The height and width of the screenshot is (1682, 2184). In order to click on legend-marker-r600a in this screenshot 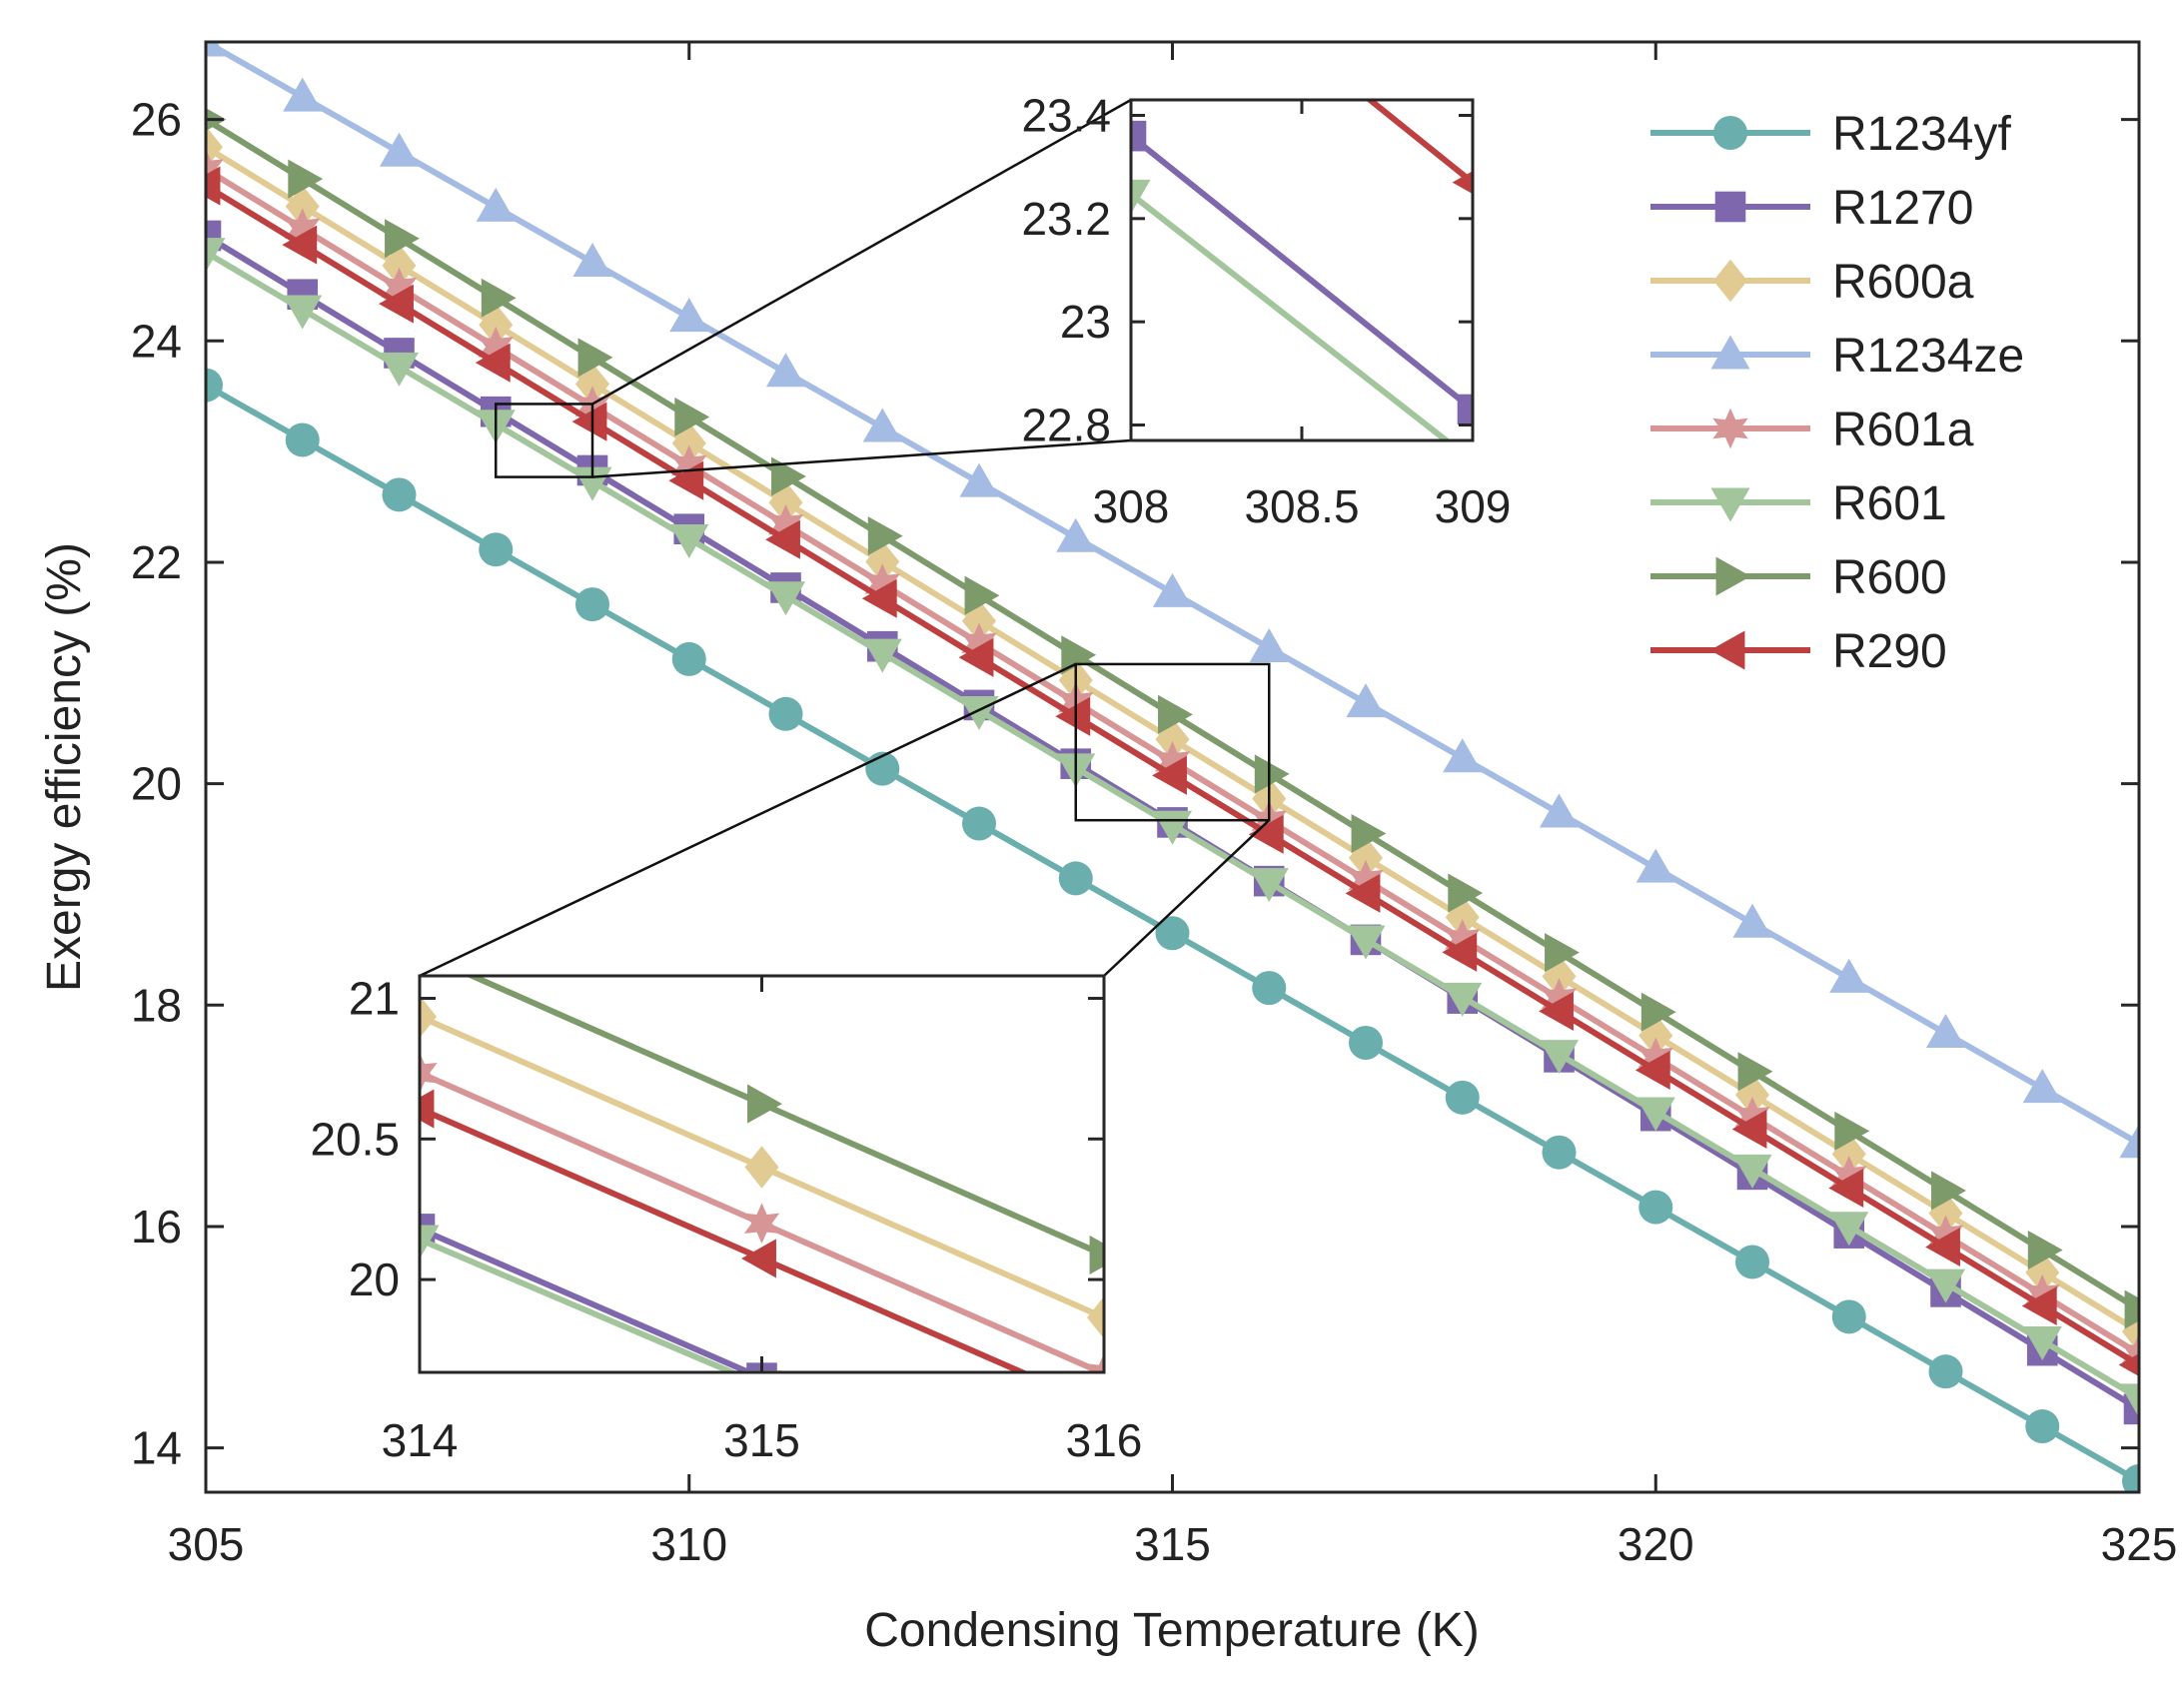, I will do `click(1730, 281)`.